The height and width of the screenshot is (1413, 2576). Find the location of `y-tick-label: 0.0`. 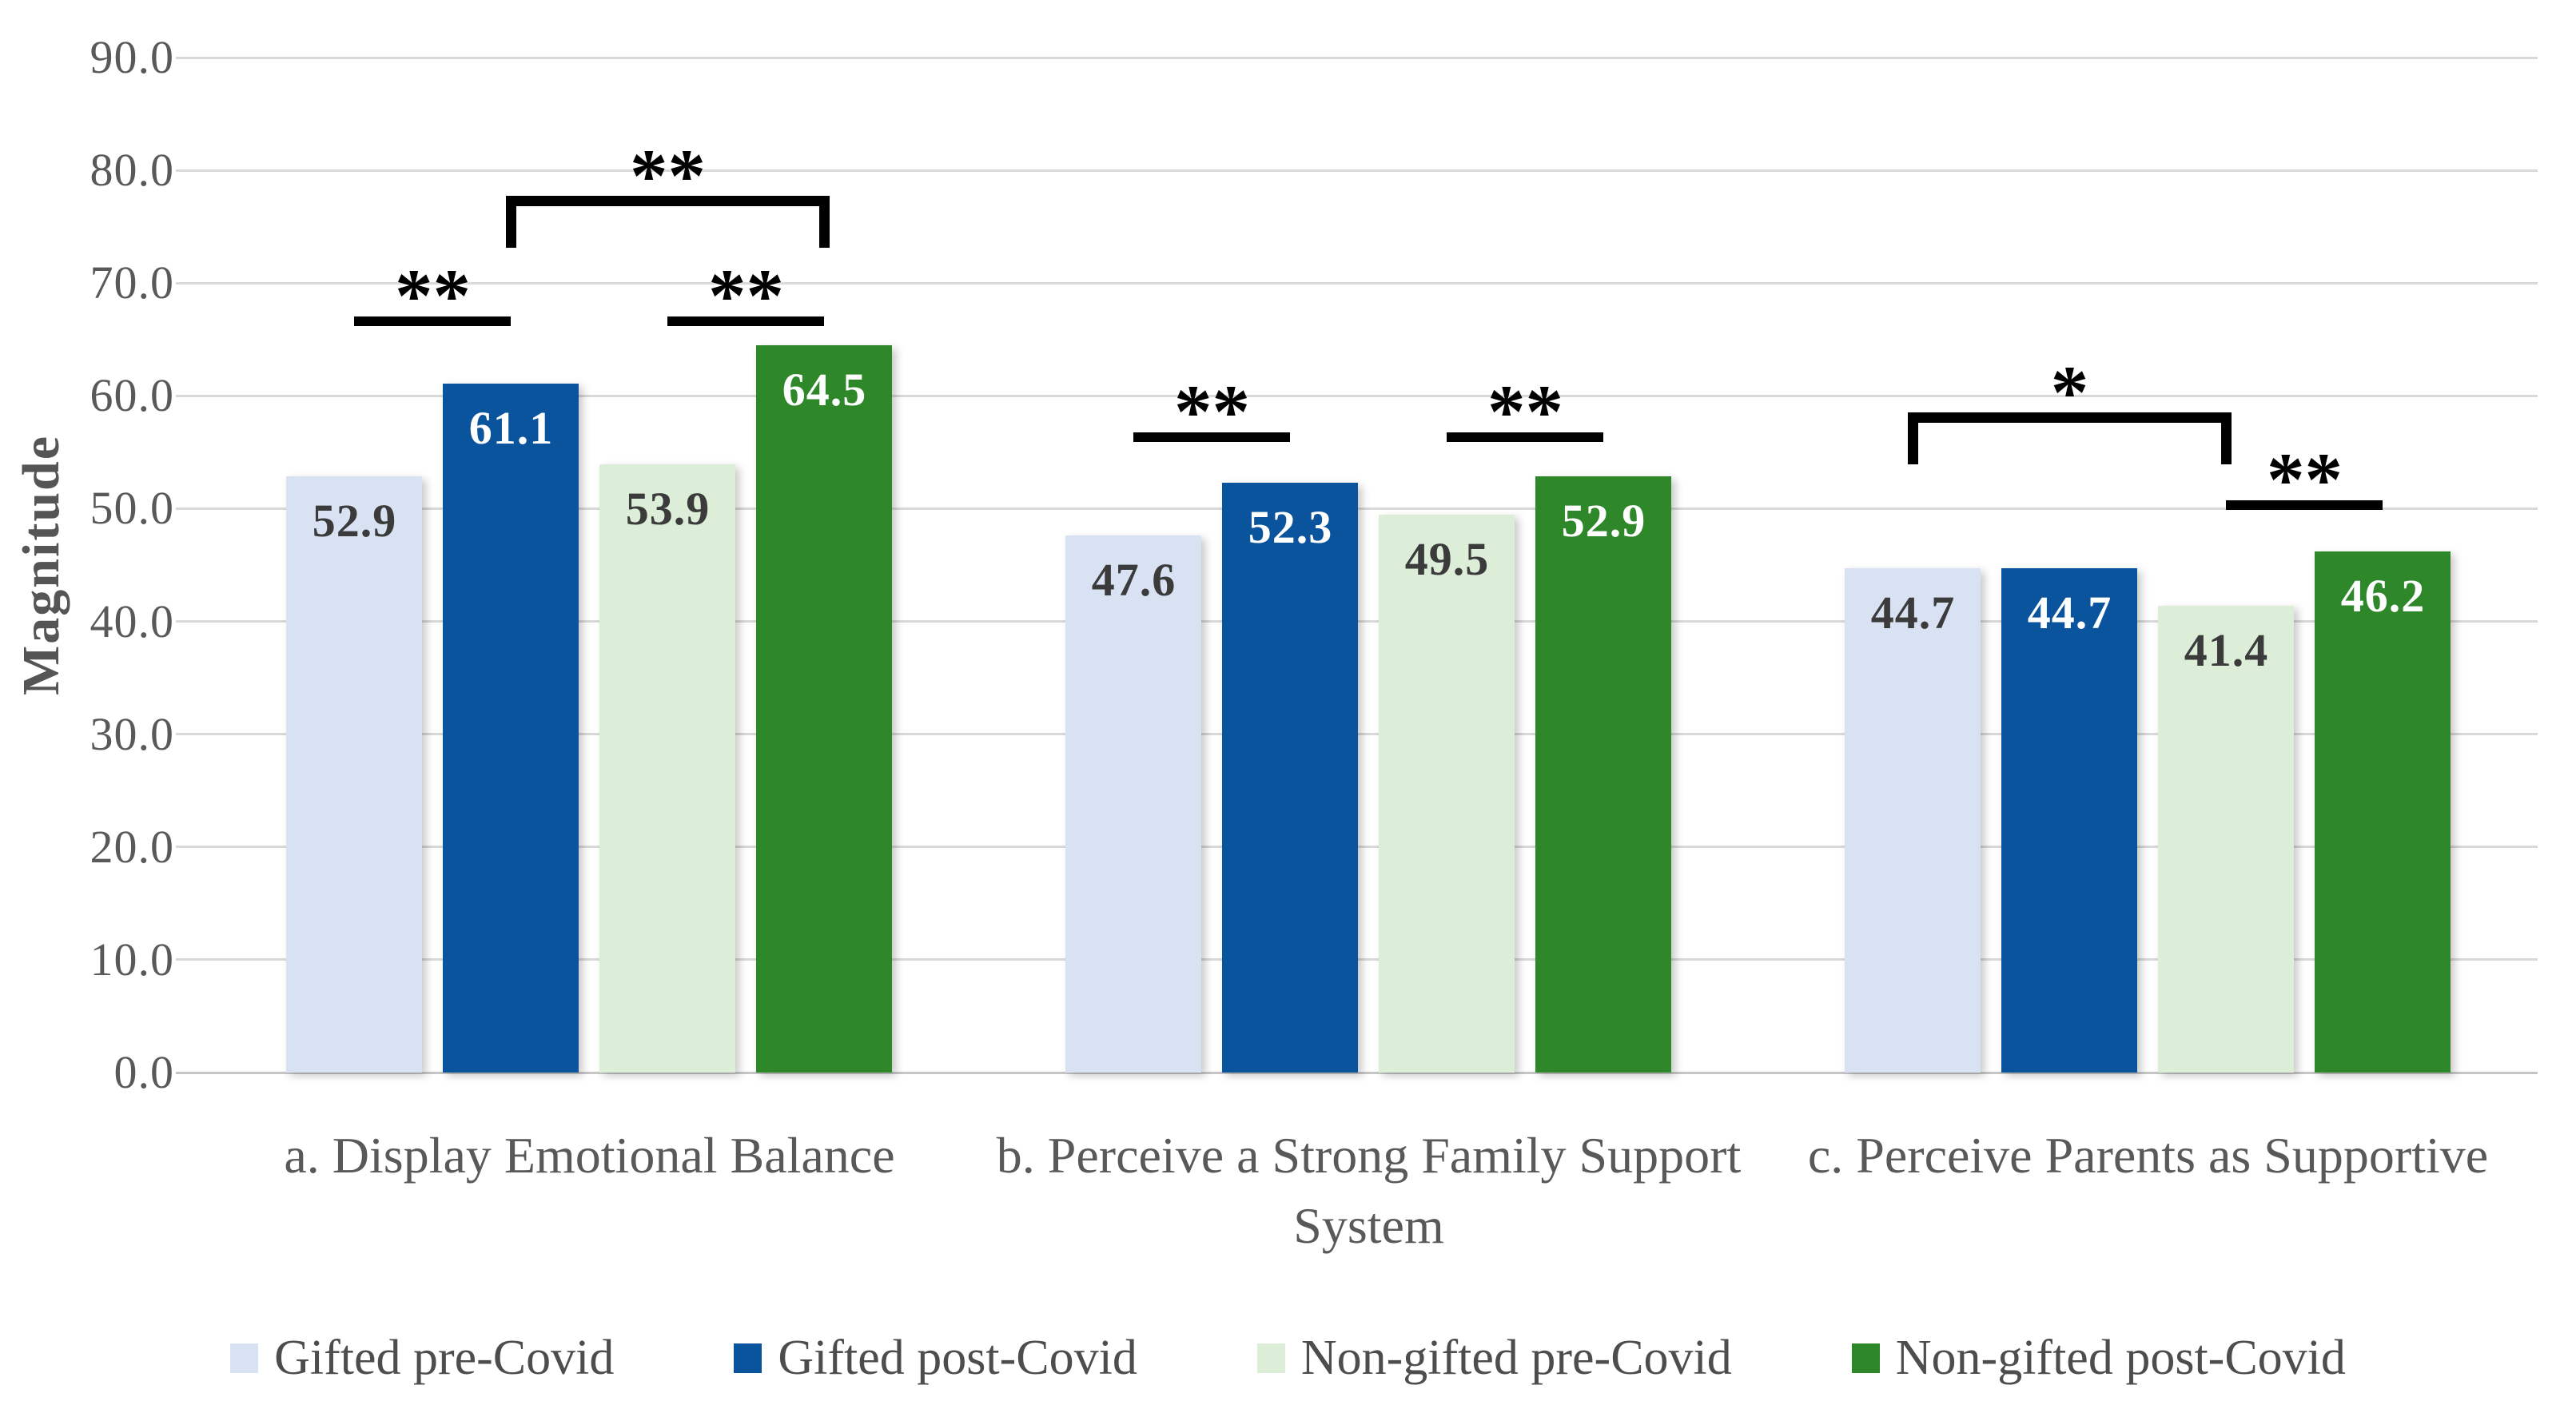

y-tick-label: 0.0 is located at coordinates (143, 1072).